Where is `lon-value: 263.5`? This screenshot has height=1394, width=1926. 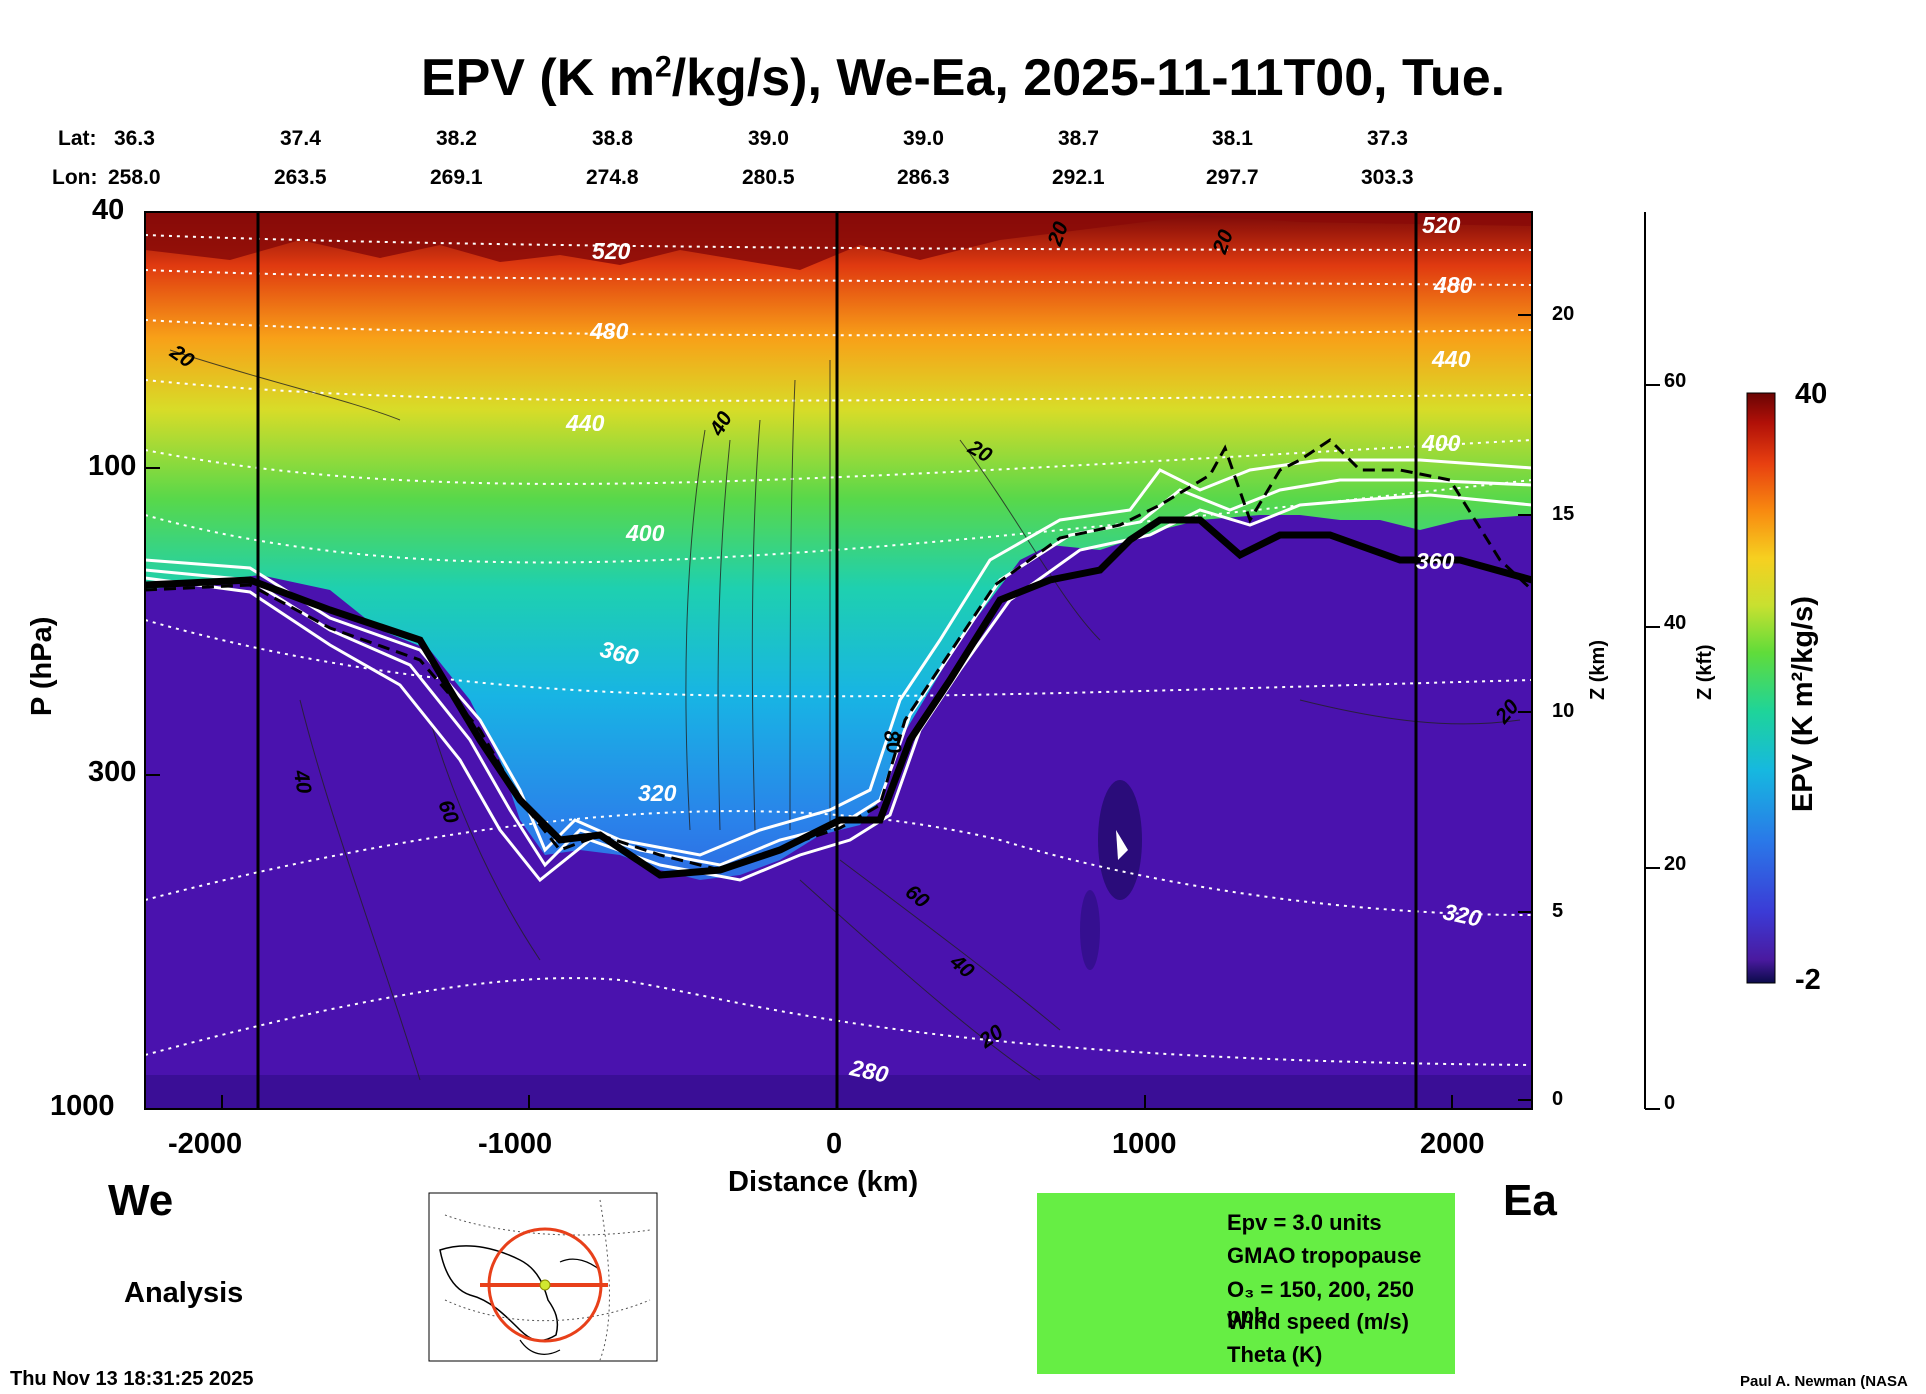
lon-value: 263.5 is located at coordinates (300, 177).